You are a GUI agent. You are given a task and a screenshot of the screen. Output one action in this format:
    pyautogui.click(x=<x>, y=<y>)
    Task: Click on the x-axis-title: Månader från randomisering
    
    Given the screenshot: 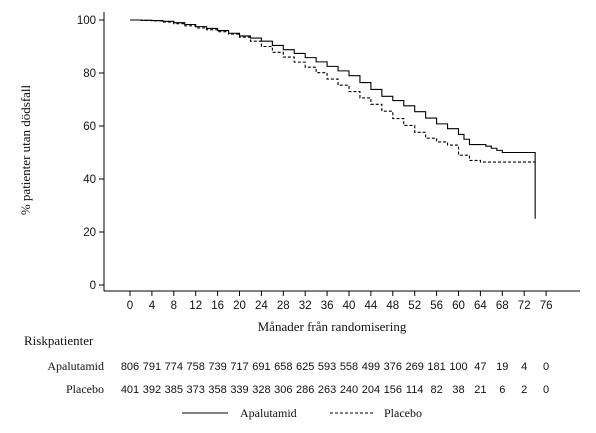 What is the action you would take?
    pyautogui.click(x=332, y=326)
    